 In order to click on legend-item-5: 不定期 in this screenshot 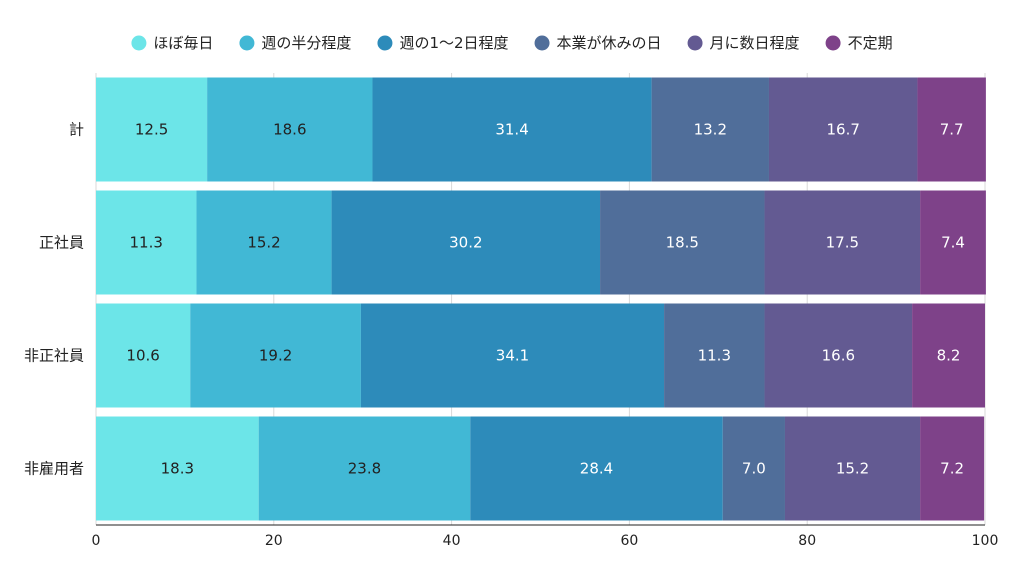, I will do `click(859, 43)`.